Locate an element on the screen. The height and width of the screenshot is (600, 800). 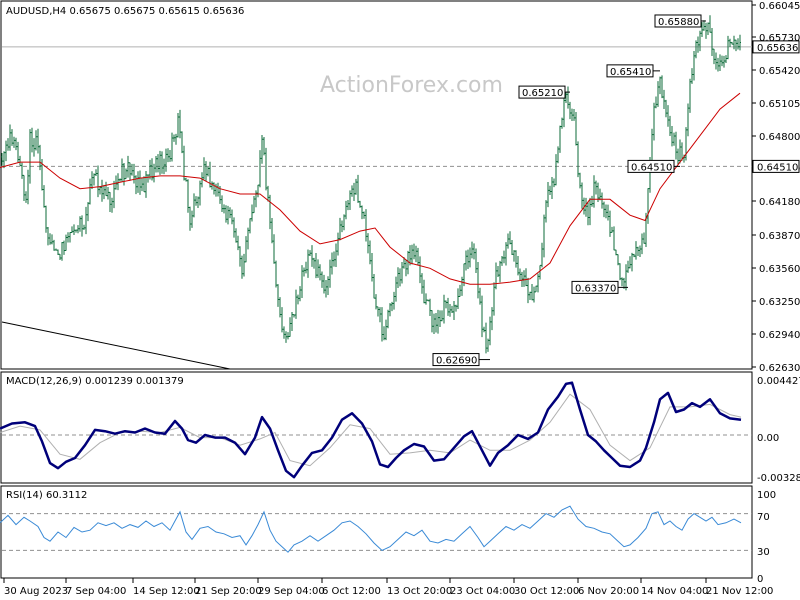
price-tick-label: 0.65105 is located at coordinates (779, 104).